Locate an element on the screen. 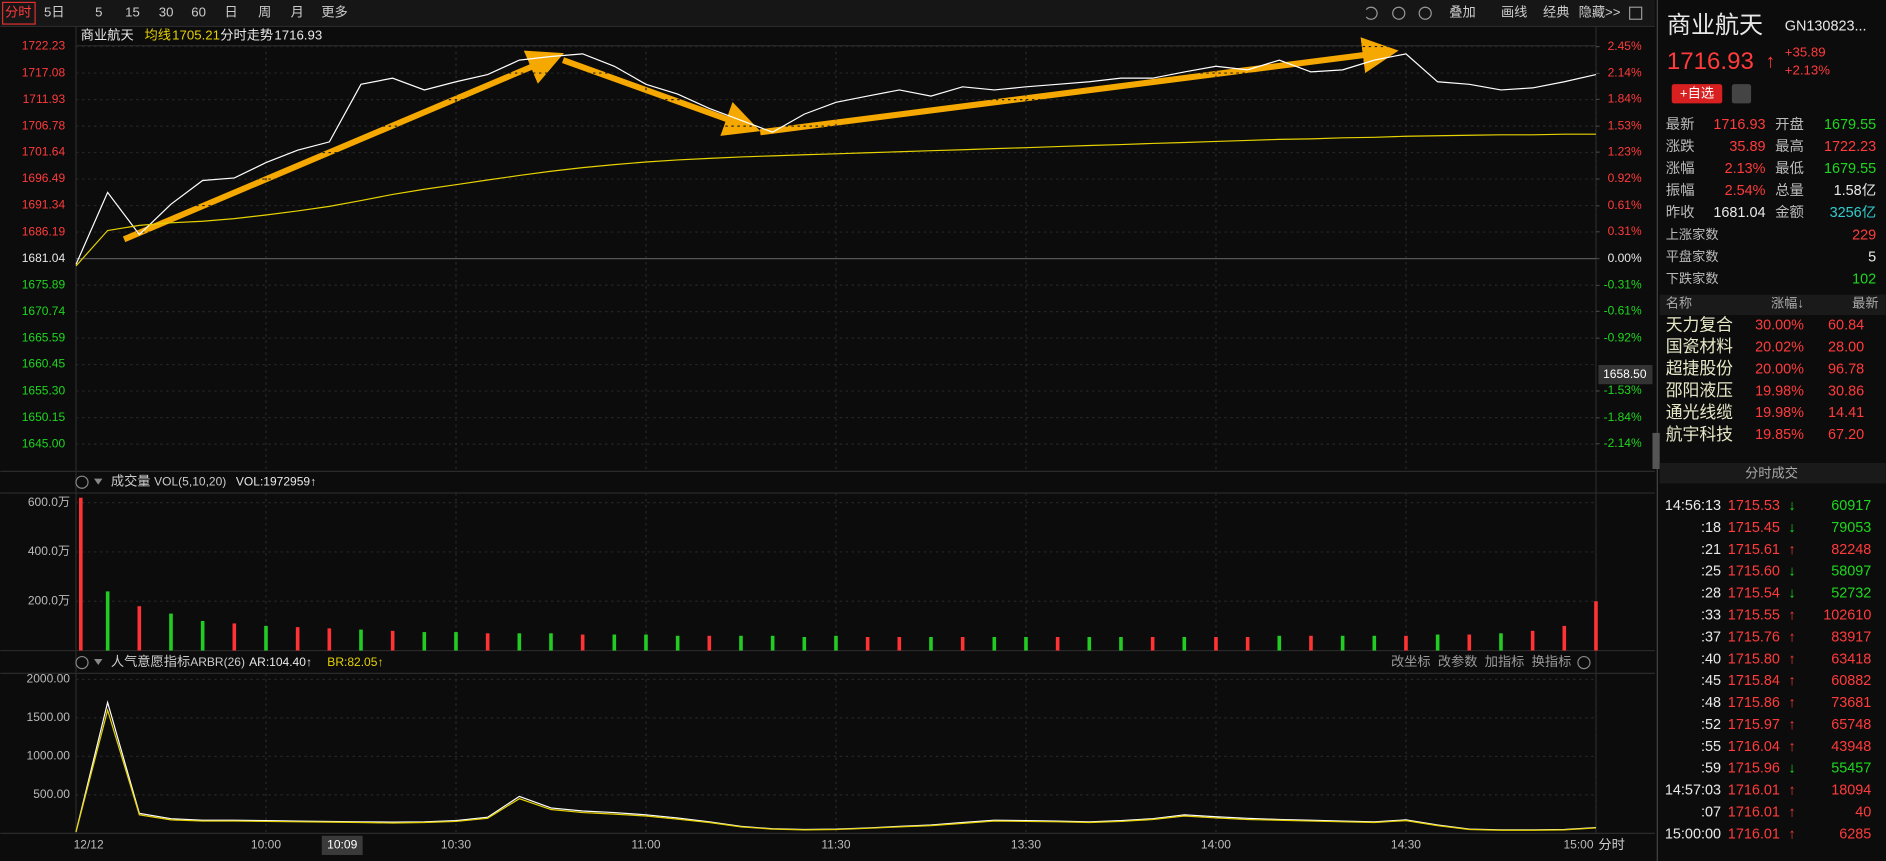  pct-tick-label: -0.31% is located at coordinates (1623, 285).